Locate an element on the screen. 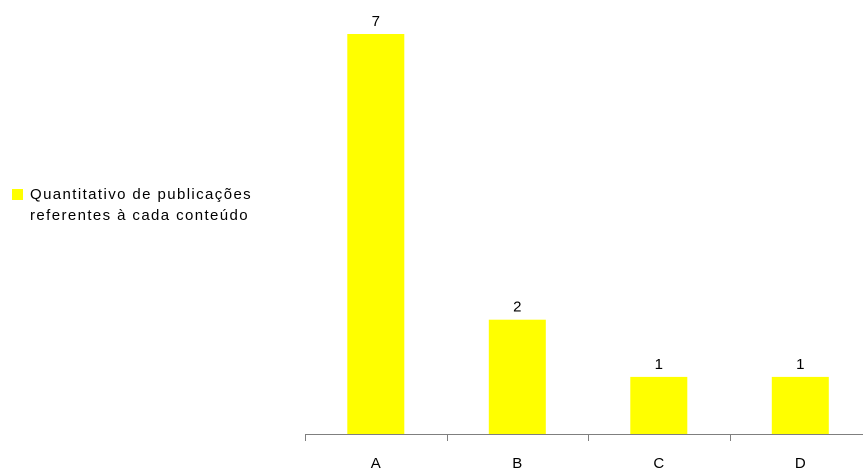 This screenshot has height=473, width=863. data-label-d: 1 is located at coordinates (800, 364).